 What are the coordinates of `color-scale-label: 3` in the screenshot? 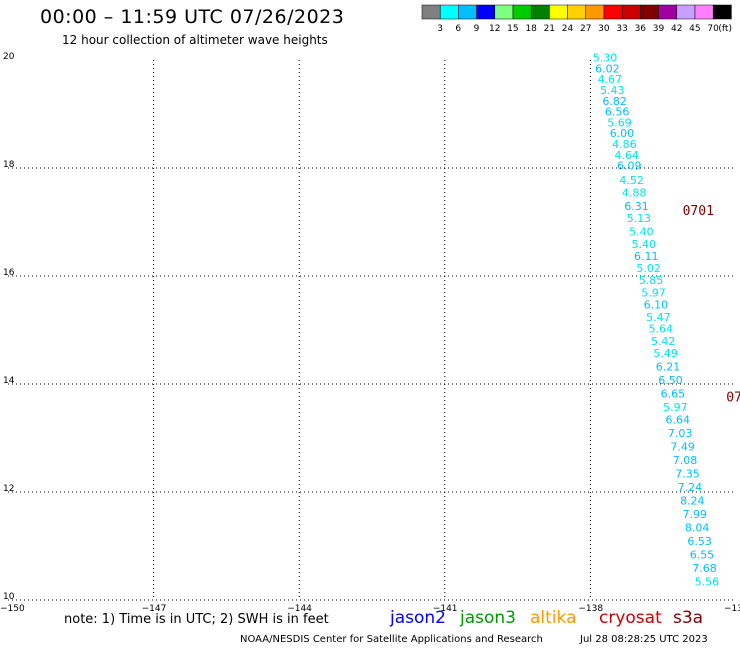 It's located at (440, 29).